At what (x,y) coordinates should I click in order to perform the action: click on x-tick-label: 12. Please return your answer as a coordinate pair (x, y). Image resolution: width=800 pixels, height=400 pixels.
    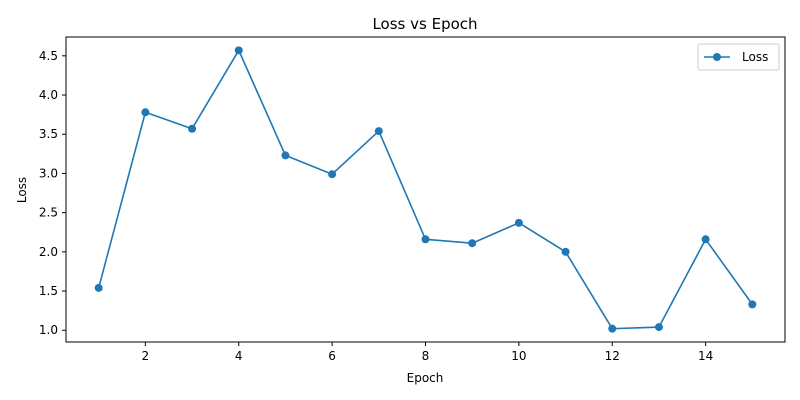
    Looking at the image, I should click on (612, 356).